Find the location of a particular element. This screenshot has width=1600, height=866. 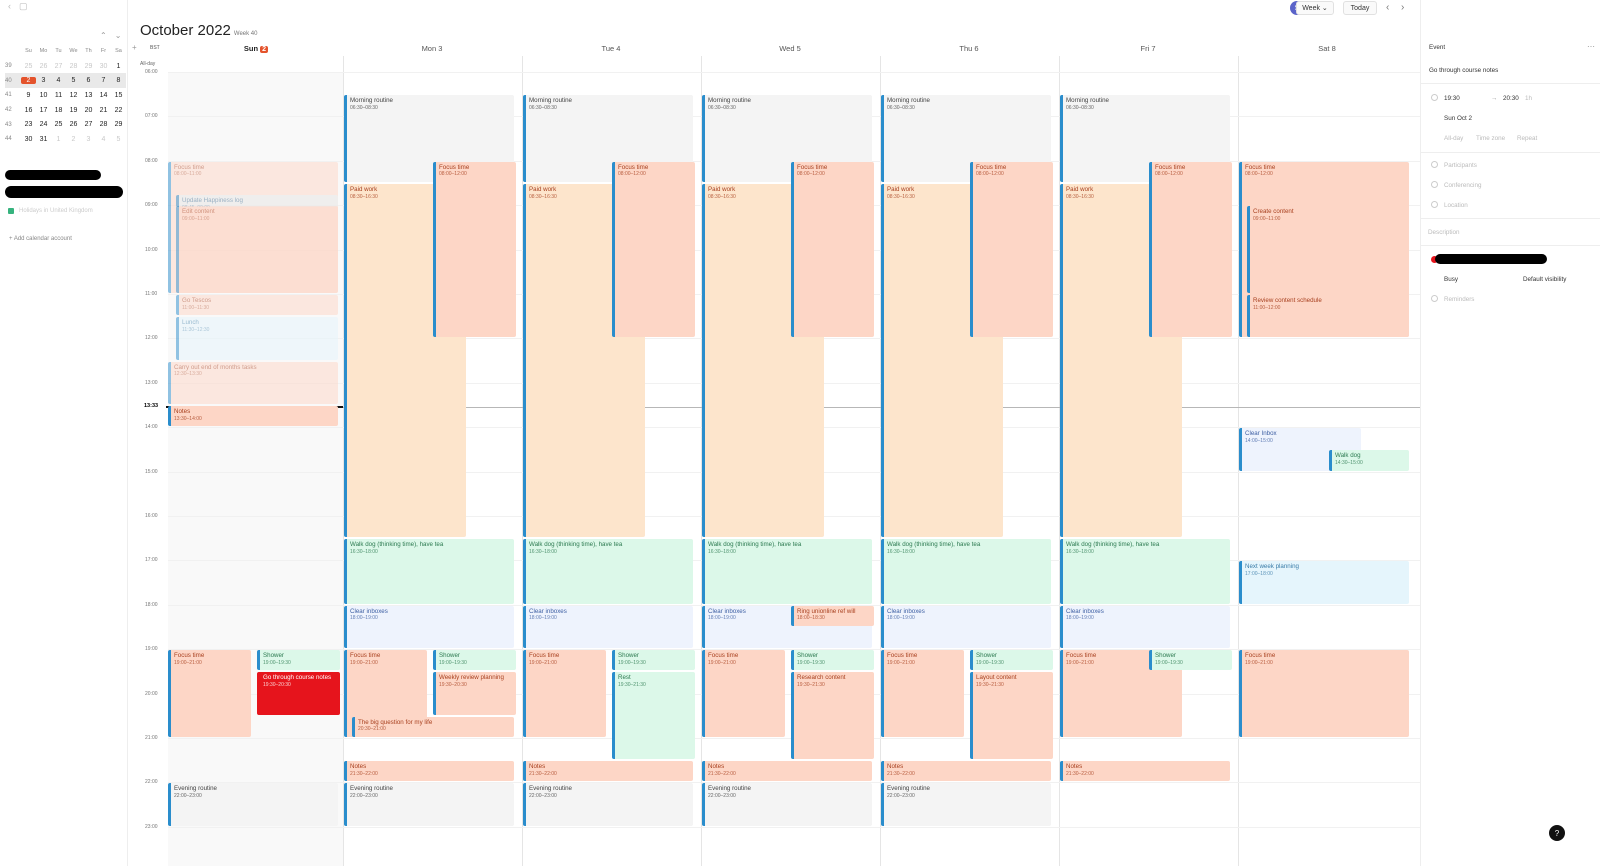

mini-calendar-day: 6 is located at coordinates (88, 81).